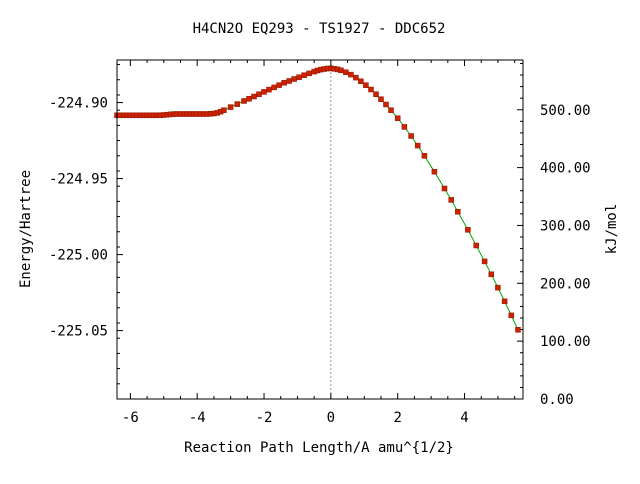 This screenshot has width=640, height=484. What do you see at coordinates (397, 418) in the screenshot?
I see `x-tick-label: 2` at bounding box center [397, 418].